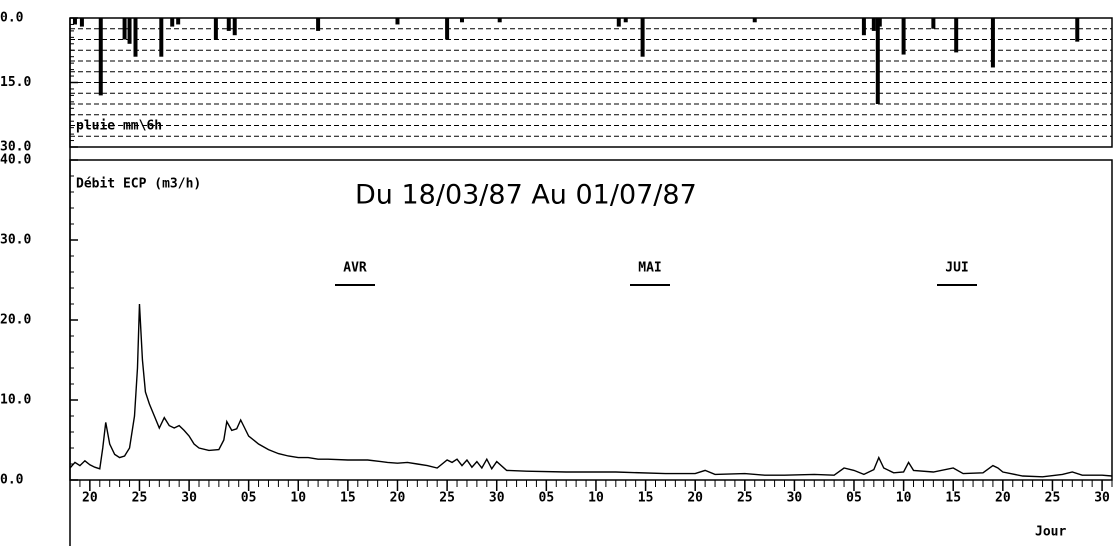 Image resolution: width=1119 pixels, height=546 pixels. I want to click on y-tick-label: 20.0, so click(15, 320).